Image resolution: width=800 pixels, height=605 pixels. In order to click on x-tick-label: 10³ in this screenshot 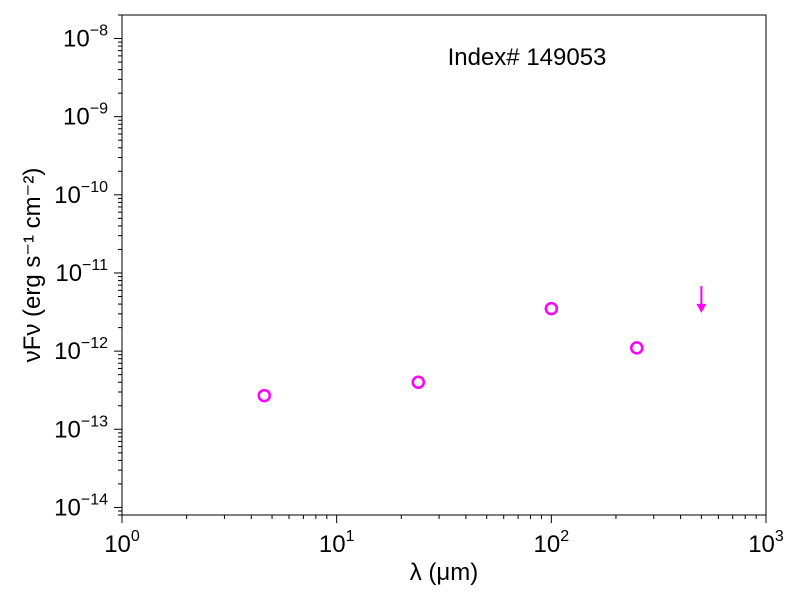, I will do `click(766, 543)`.